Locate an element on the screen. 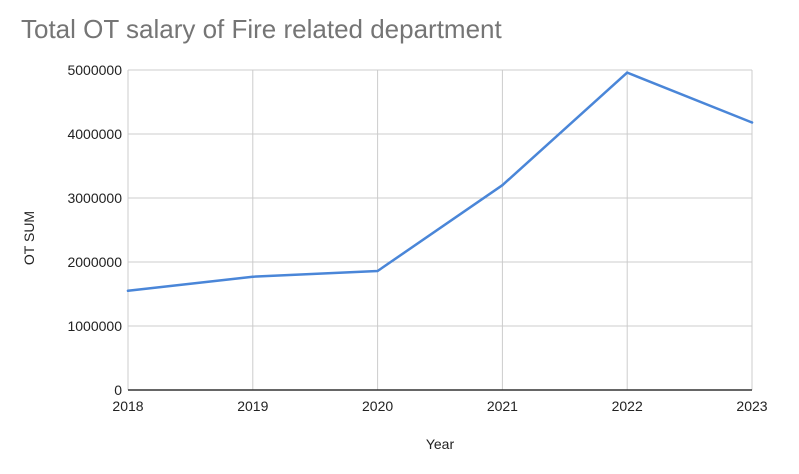  x-tick-label: 2018 is located at coordinates (127, 406).